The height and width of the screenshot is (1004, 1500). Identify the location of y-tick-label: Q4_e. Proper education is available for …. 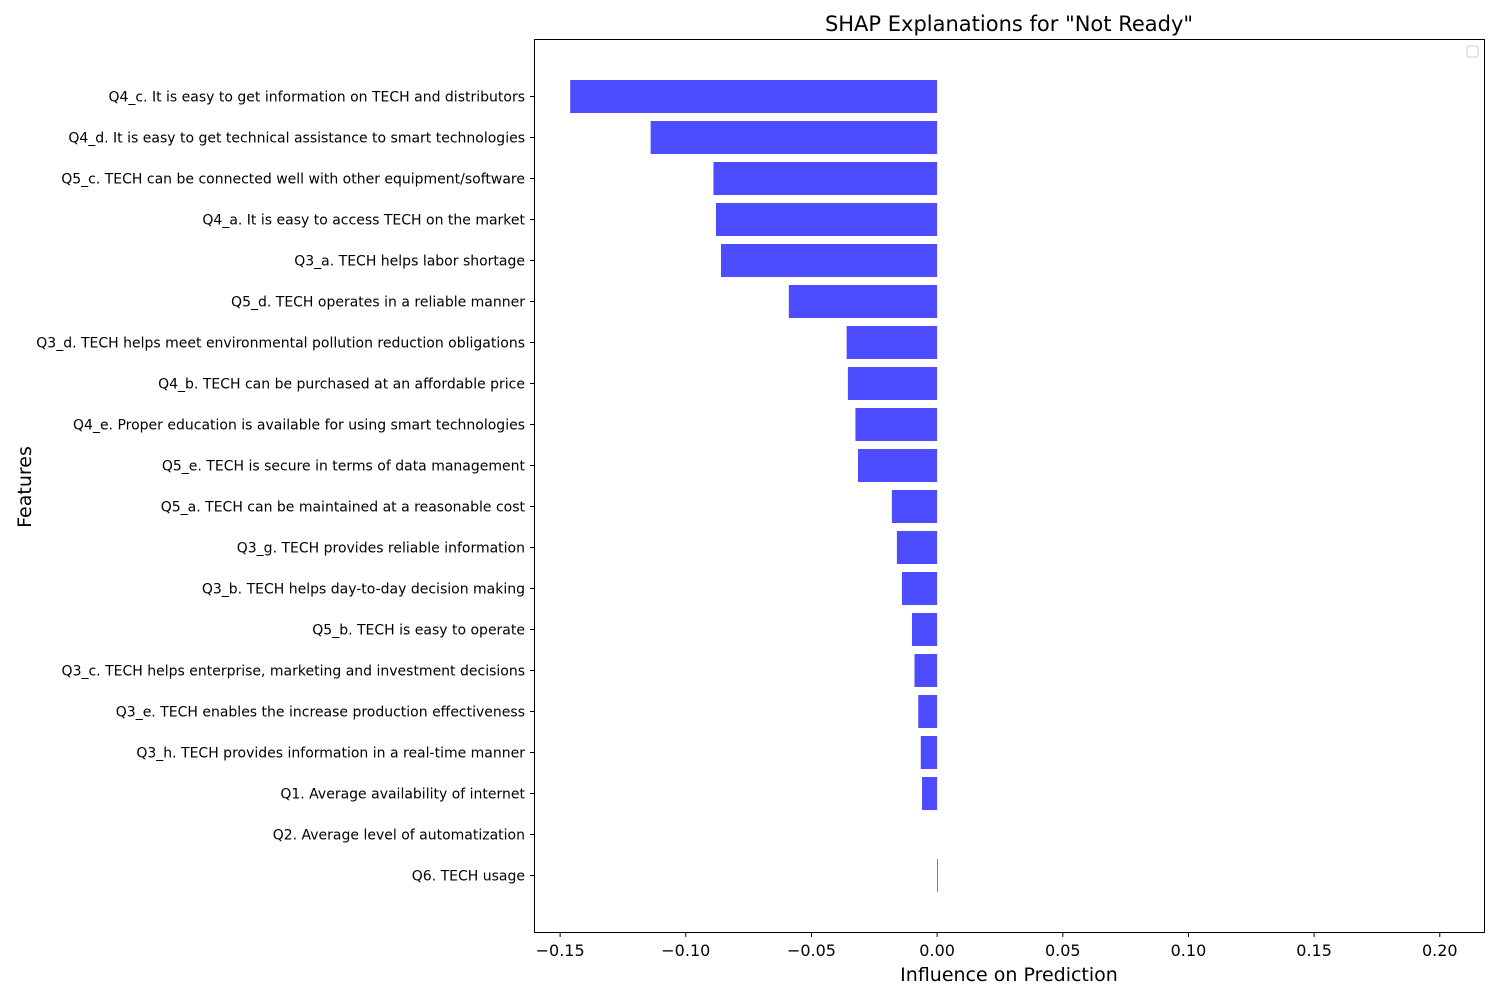
(299, 426).